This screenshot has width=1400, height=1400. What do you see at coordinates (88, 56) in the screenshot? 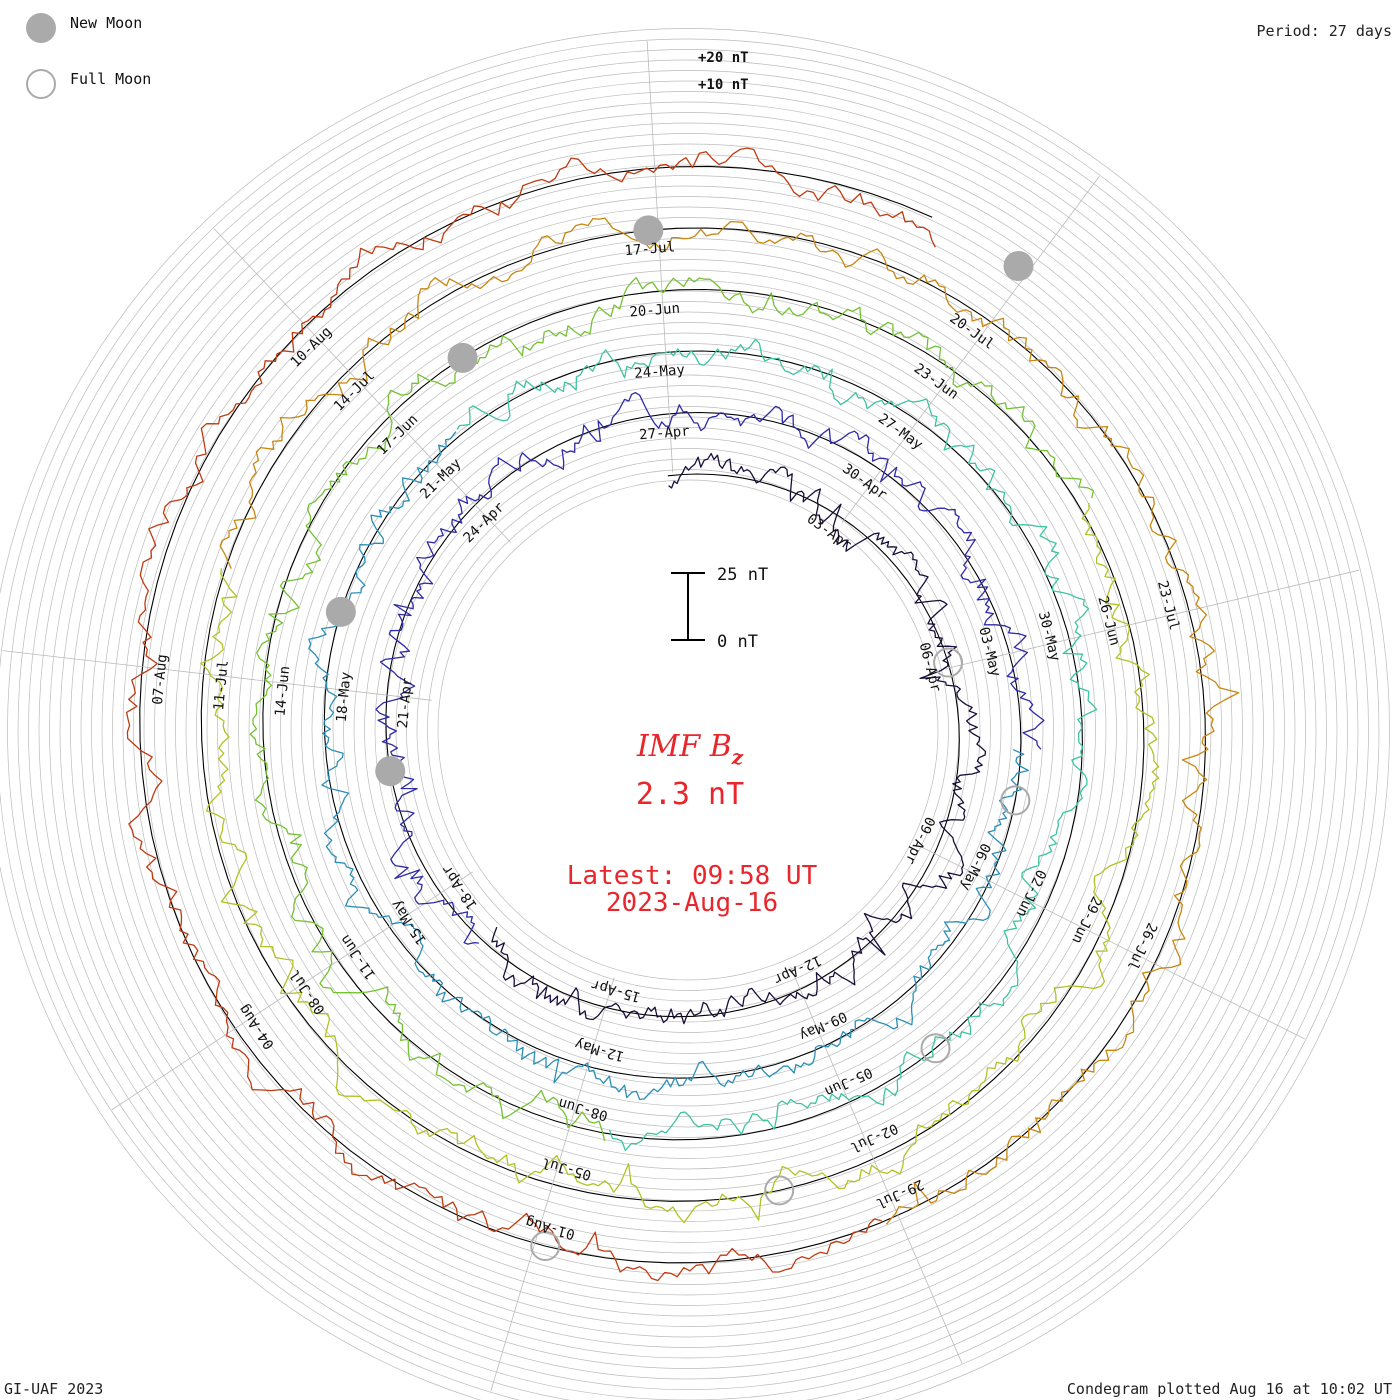
I see `moon-legend: New Moon Full Moon` at bounding box center [88, 56].